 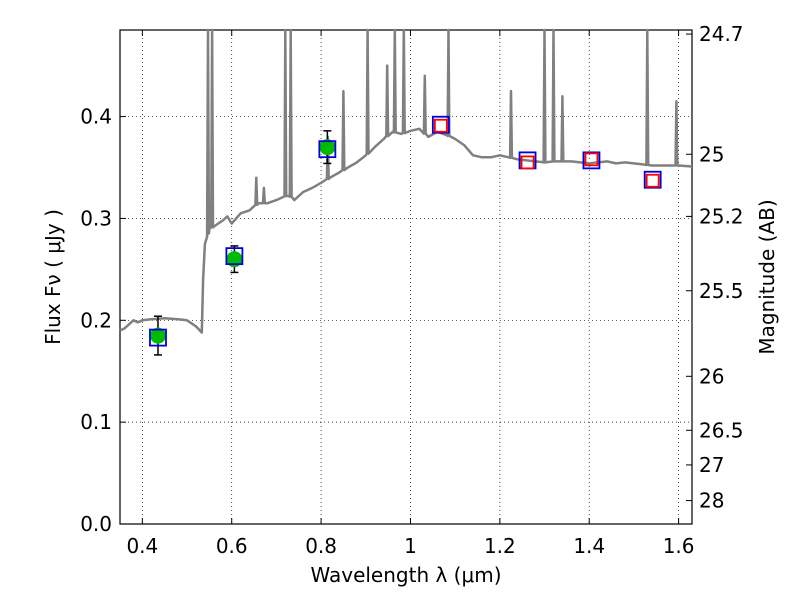 I want to click on y-tick-label: 0.2, so click(x=96, y=320).